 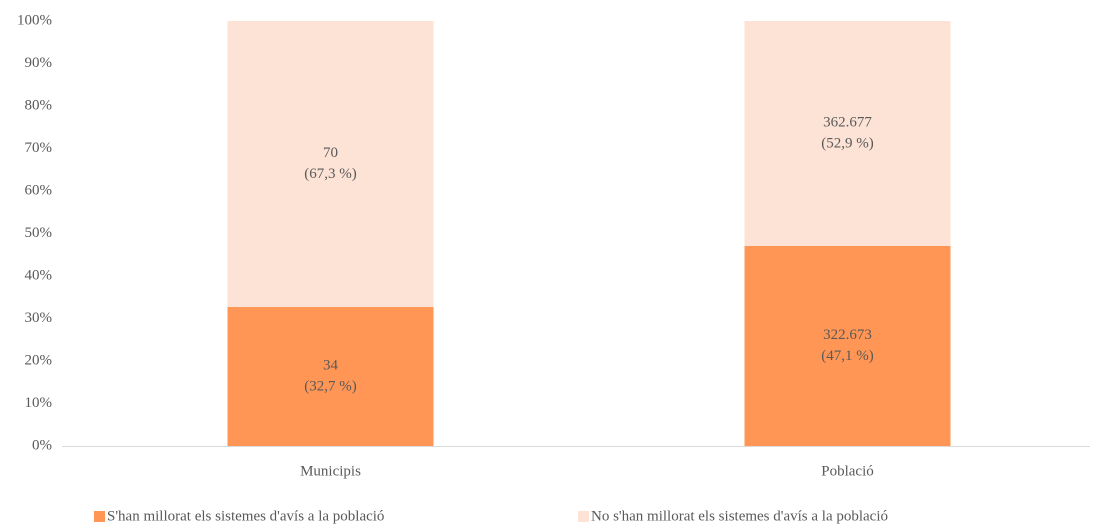 What do you see at coordinates (847, 335) in the screenshot?
I see `data-label: 322.673` at bounding box center [847, 335].